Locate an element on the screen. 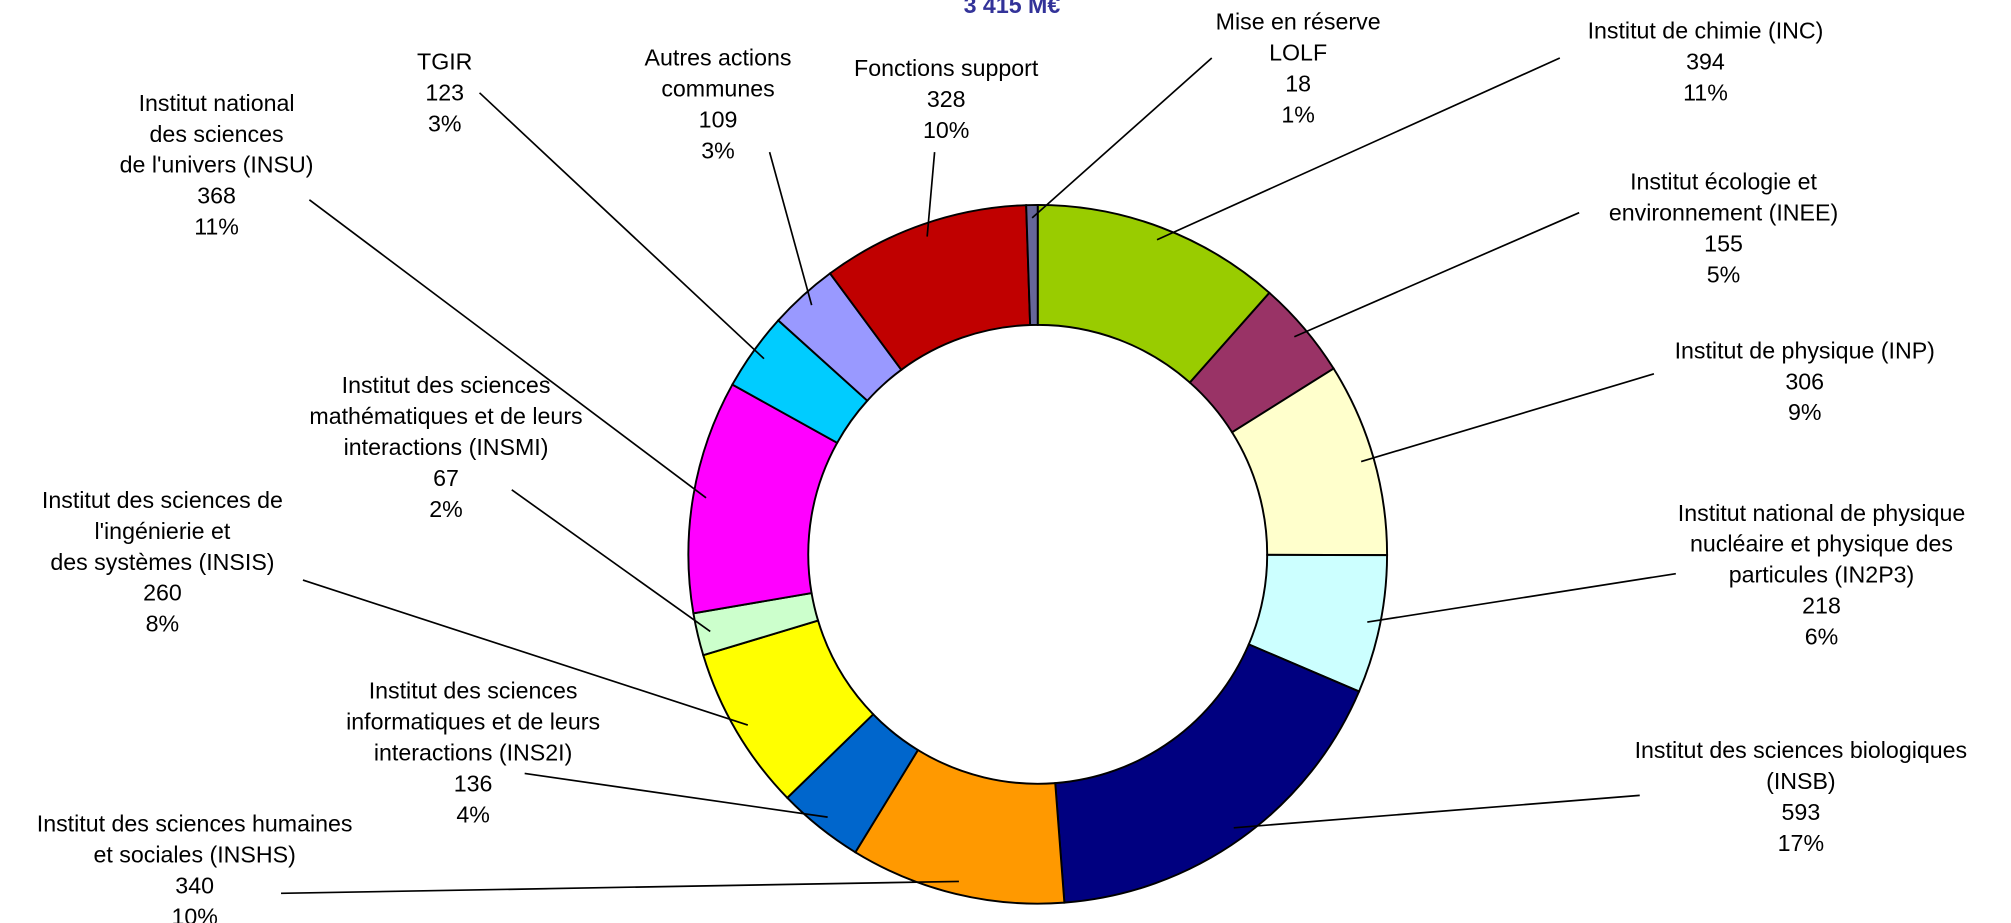  slice-label: Mise en réserve LOLF 18 1% is located at coordinates (1298, 68).